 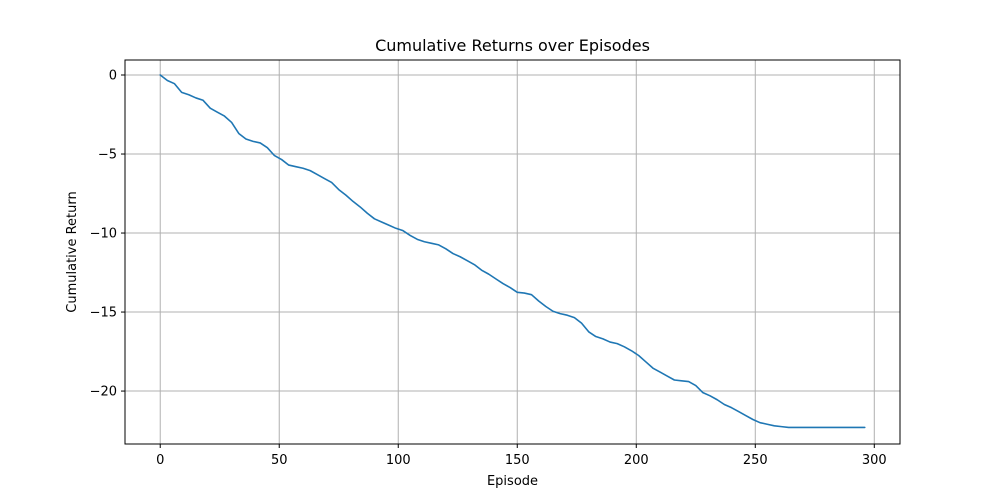 I want to click on y-tick-label: −15, so click(x=103, y=313).